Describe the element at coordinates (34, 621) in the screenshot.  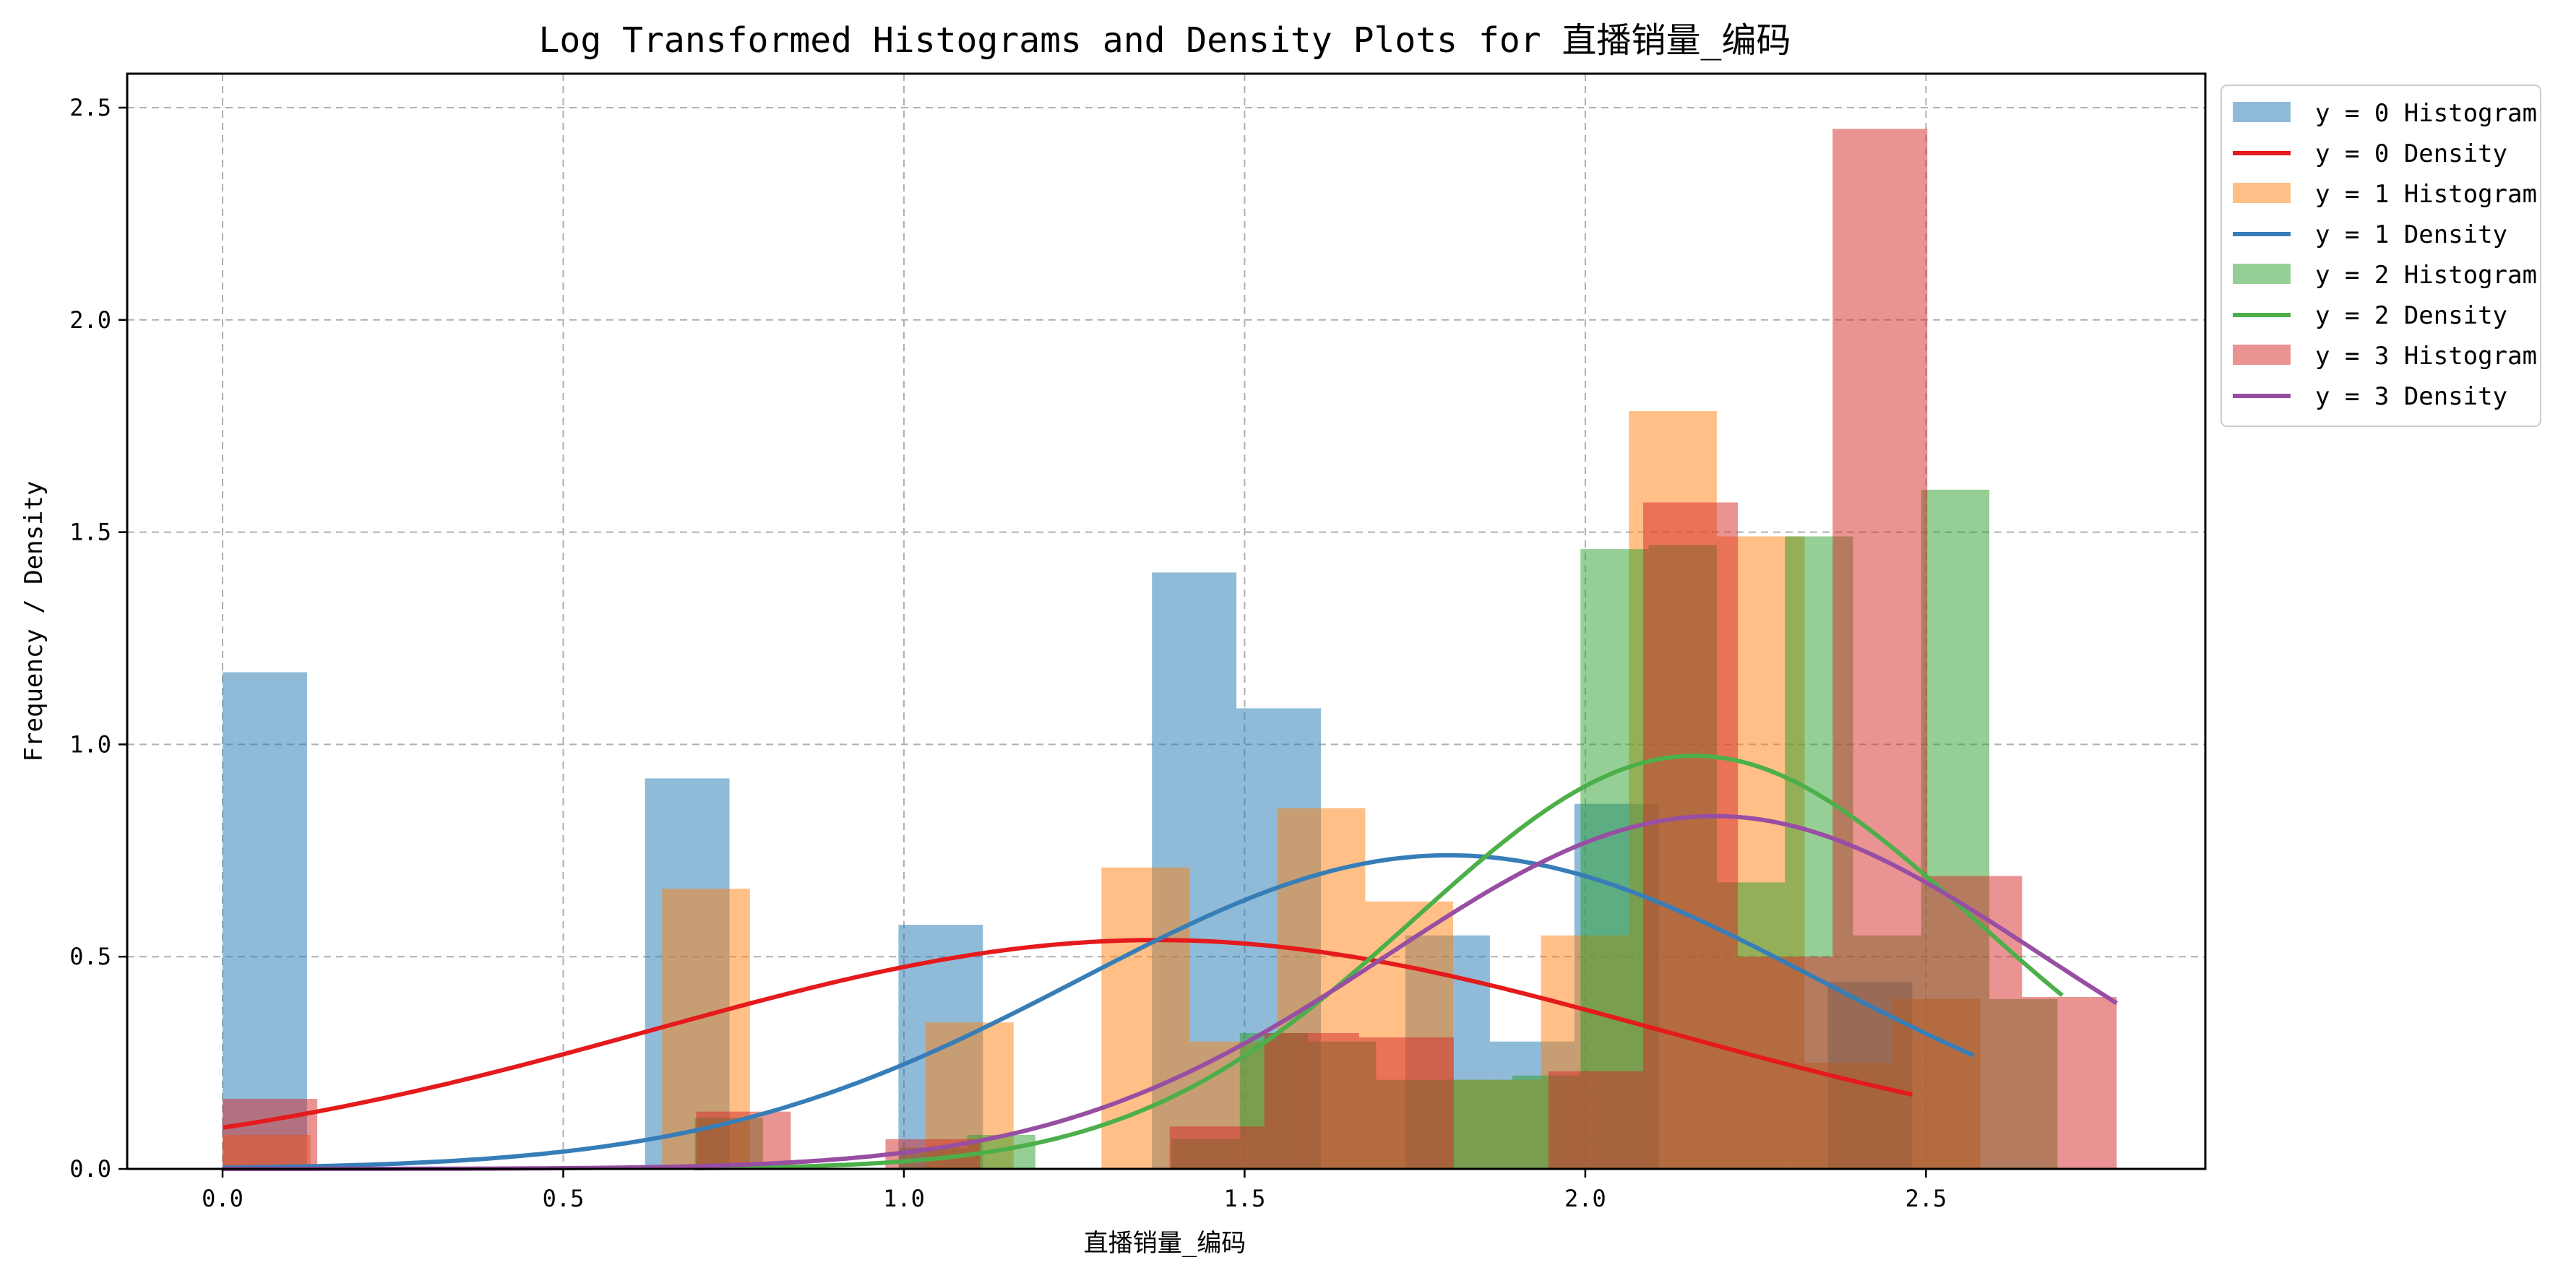
I see `y-axis-title: Frequency / Density` at that location.